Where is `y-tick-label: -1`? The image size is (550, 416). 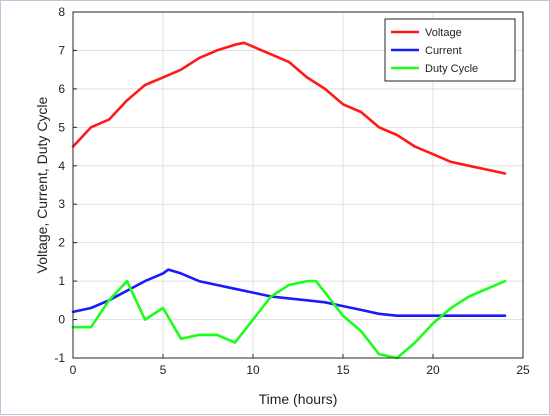
y-tick-label: -1 is located at coordinates (59, 358).